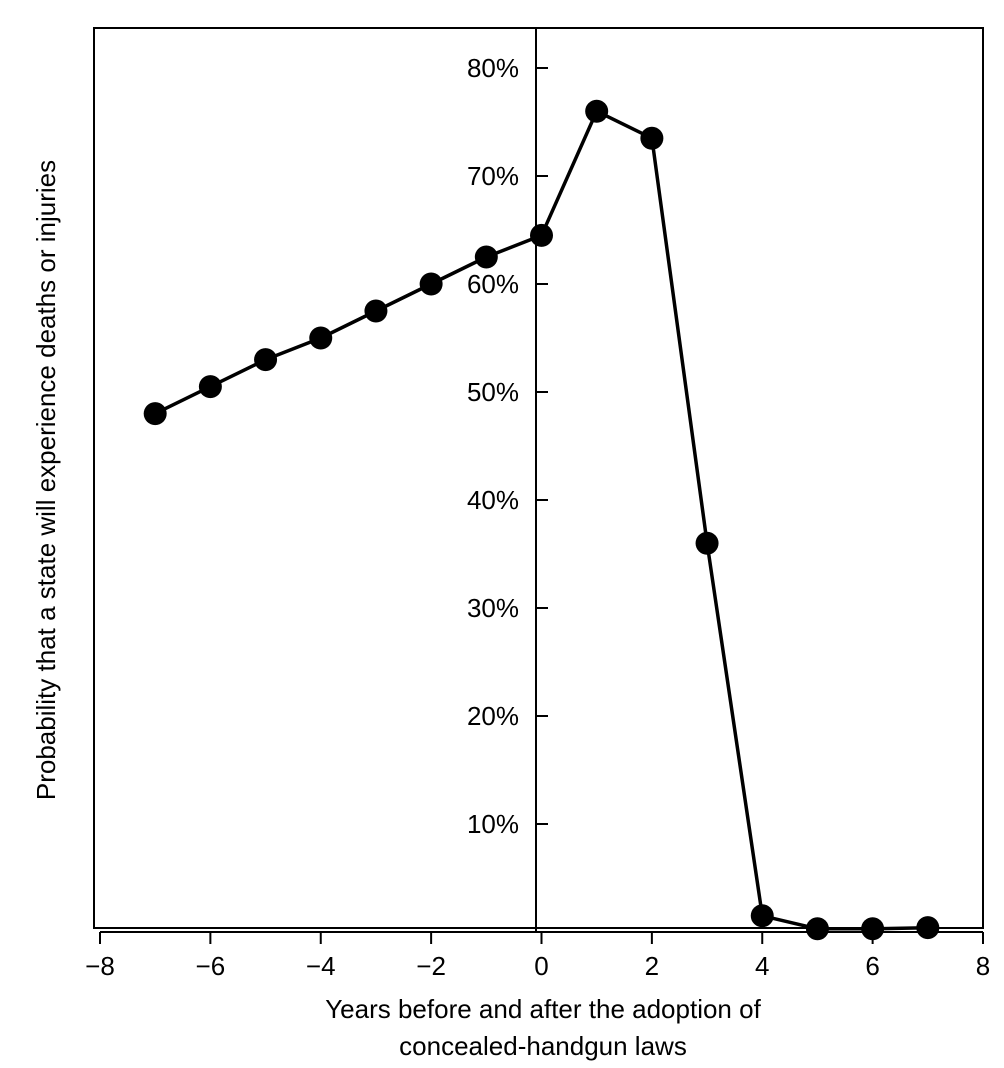 The height and width of the screenshot is (1068, 1004). I want to click on y-tick-label: 50%, so click(493, 392).